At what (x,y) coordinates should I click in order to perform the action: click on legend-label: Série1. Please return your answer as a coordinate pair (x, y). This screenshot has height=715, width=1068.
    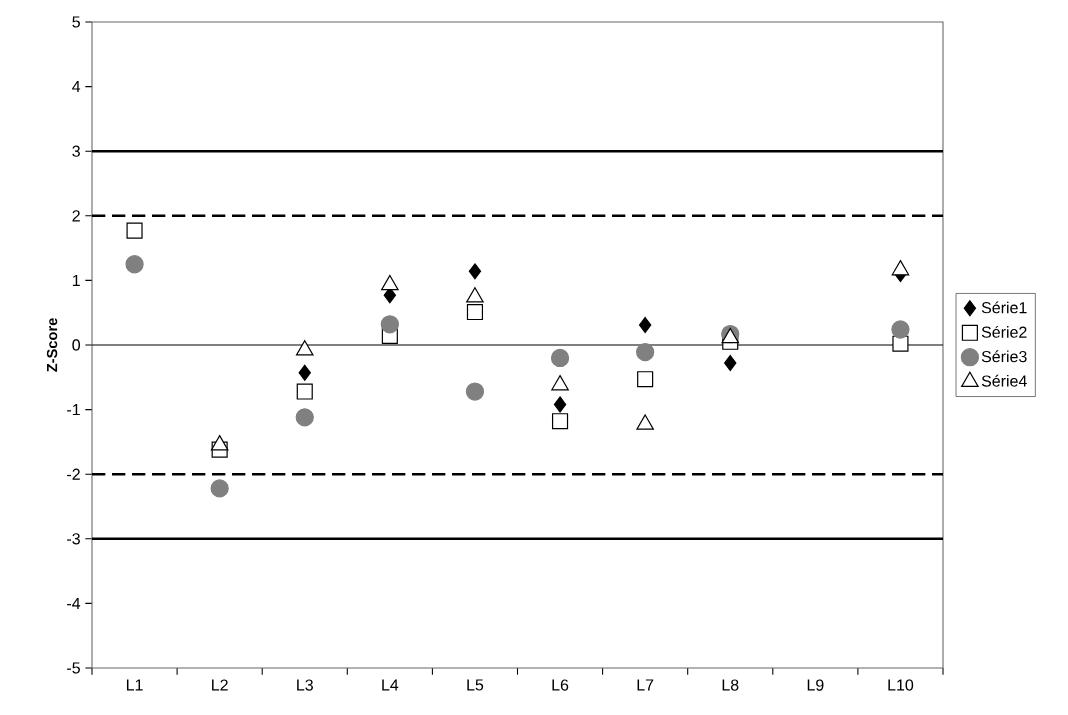
    Looking at the image, I should click on (1004, 307).